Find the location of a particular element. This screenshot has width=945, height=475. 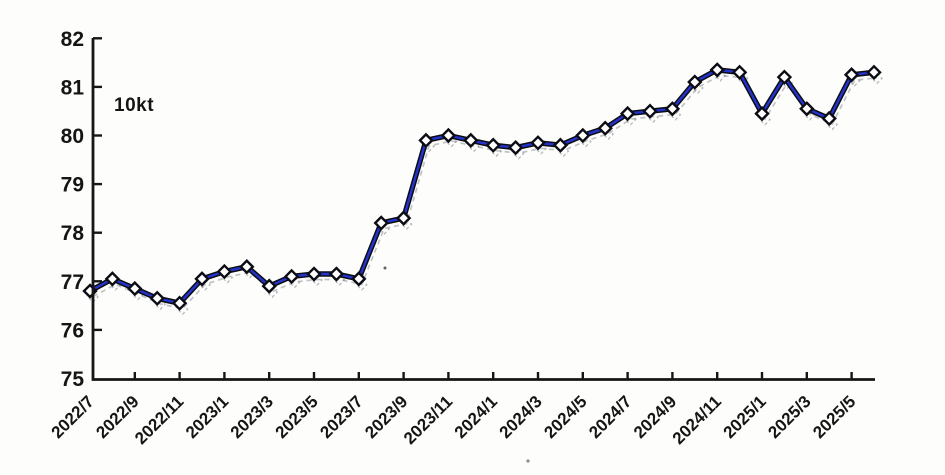

x-tick-label: 2024/11 is located at coordinates (697, 420).